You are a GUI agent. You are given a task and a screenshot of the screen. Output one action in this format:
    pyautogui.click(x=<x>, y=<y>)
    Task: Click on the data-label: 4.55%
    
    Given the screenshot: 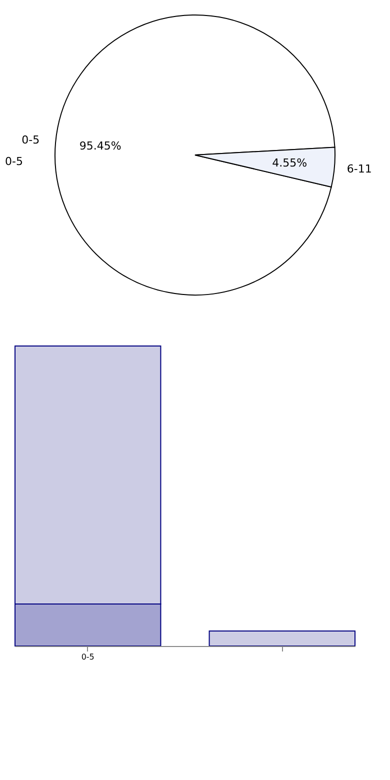 What is the action you would take?
    pyautogui.click(x=290, y=163)
    